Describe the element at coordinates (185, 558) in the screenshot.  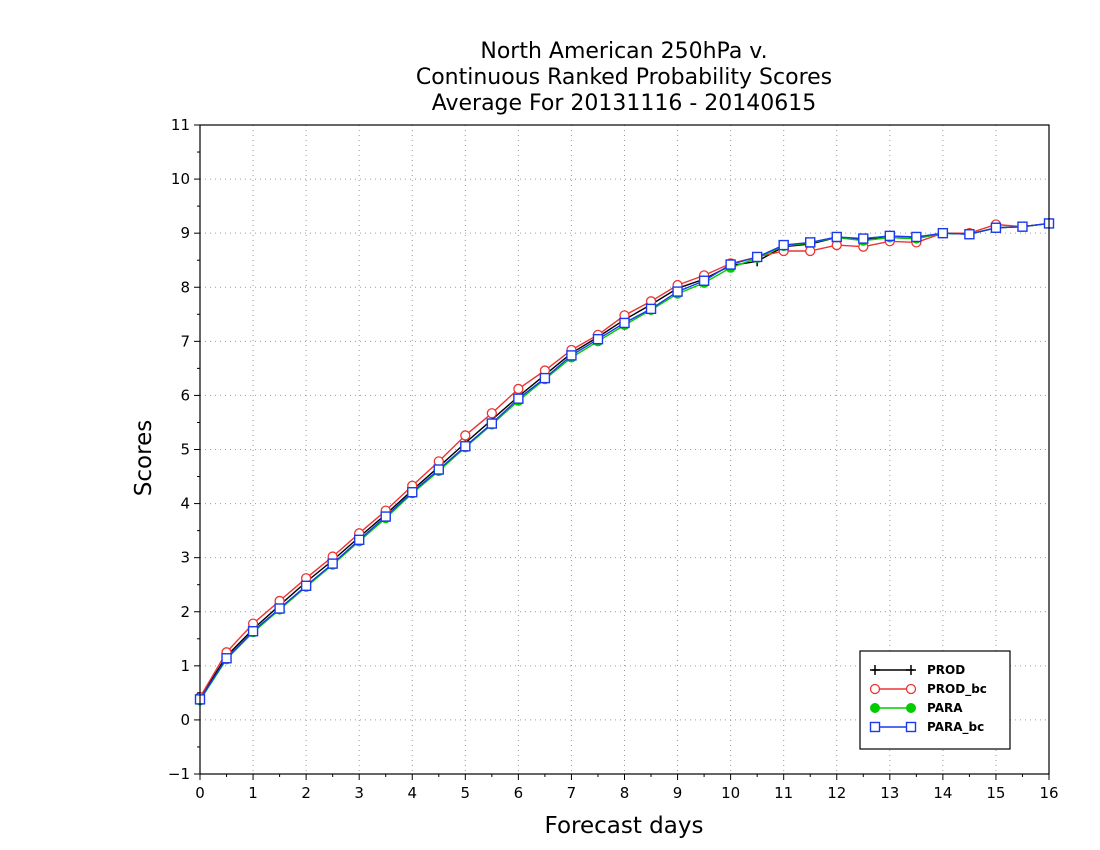
I see `y-tick-label: 3` at that location.